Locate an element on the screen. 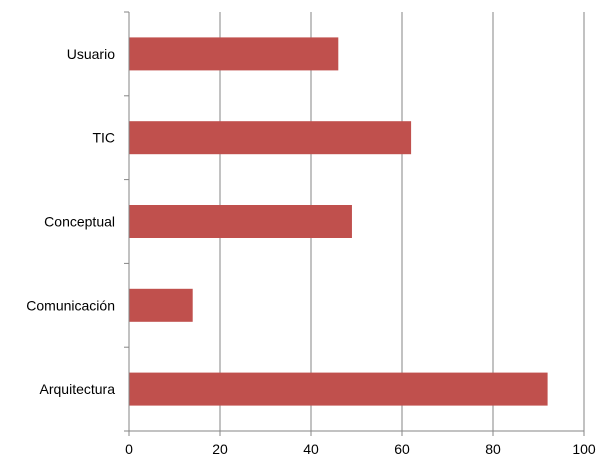 Image resolution: width=606 pixels, height=462 pixels. category-label: Arquitectura is located at coordinates (78, 389).